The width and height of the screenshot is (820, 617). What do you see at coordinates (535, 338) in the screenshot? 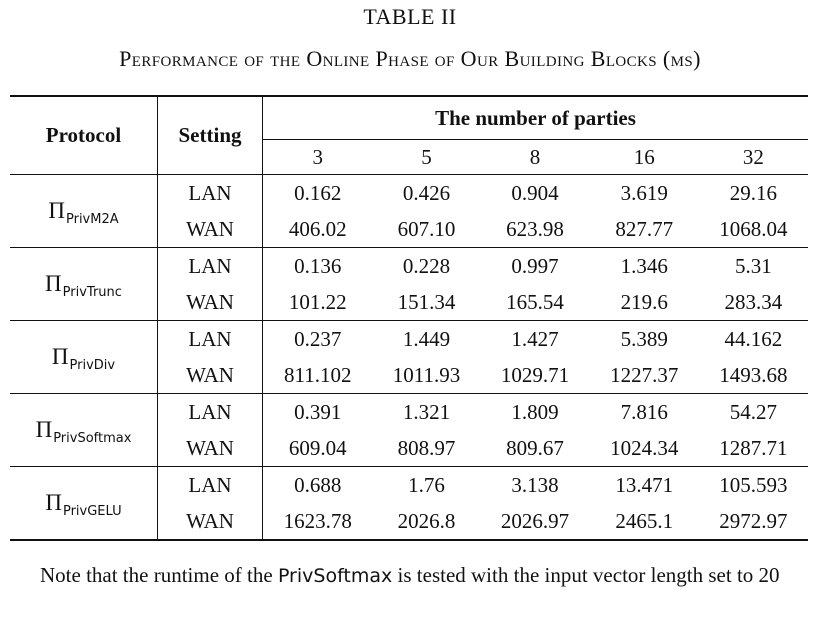
I see `value-cell: 1.427` at bounding box center [535, 338].